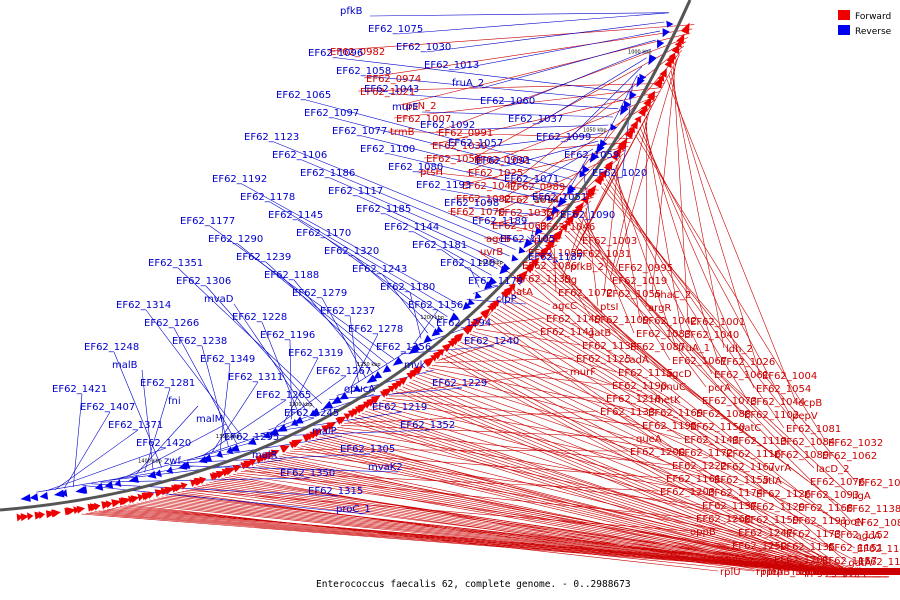  I want to click on legend-reverse-swatch, so click(844, 30).